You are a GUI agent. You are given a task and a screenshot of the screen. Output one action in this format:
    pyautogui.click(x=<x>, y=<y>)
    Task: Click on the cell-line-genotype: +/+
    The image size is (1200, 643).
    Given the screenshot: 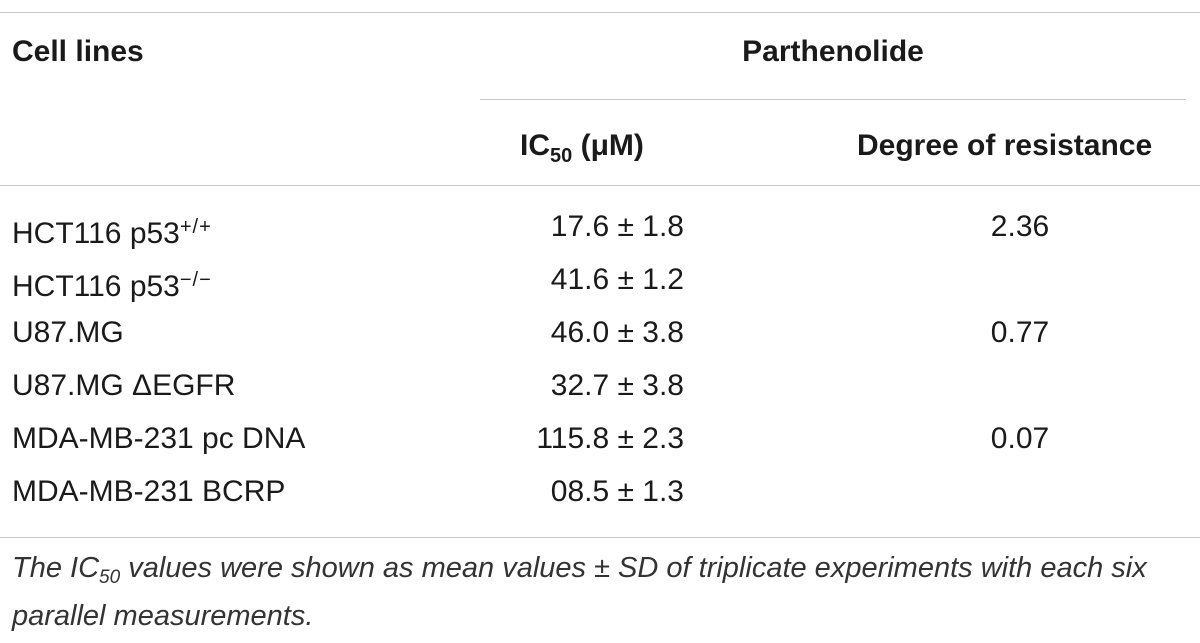 What is the action you would take?
    pyautogui.click(x=195, y=227)
    